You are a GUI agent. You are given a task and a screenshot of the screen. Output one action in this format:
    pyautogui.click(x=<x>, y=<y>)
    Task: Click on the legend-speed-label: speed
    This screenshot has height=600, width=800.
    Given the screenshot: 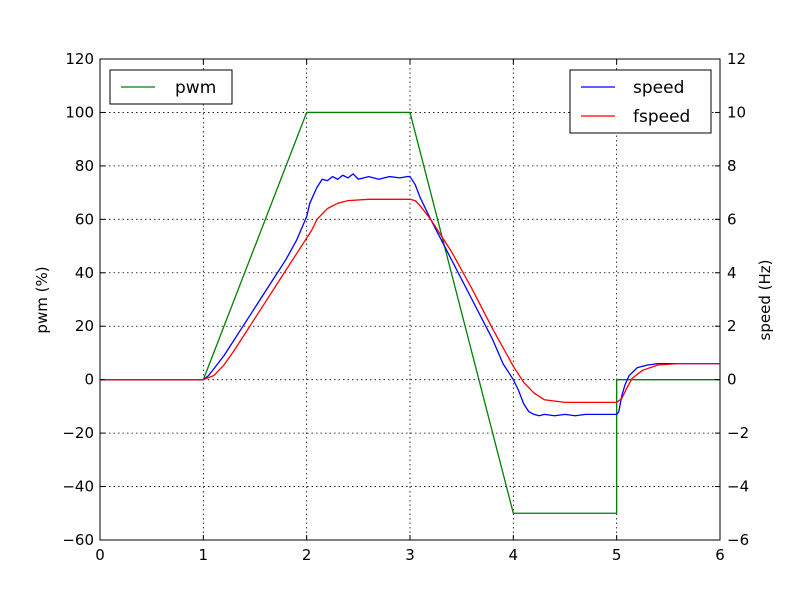 What is the action you would take?
    pyautogui.click(x=658, y=88)
    